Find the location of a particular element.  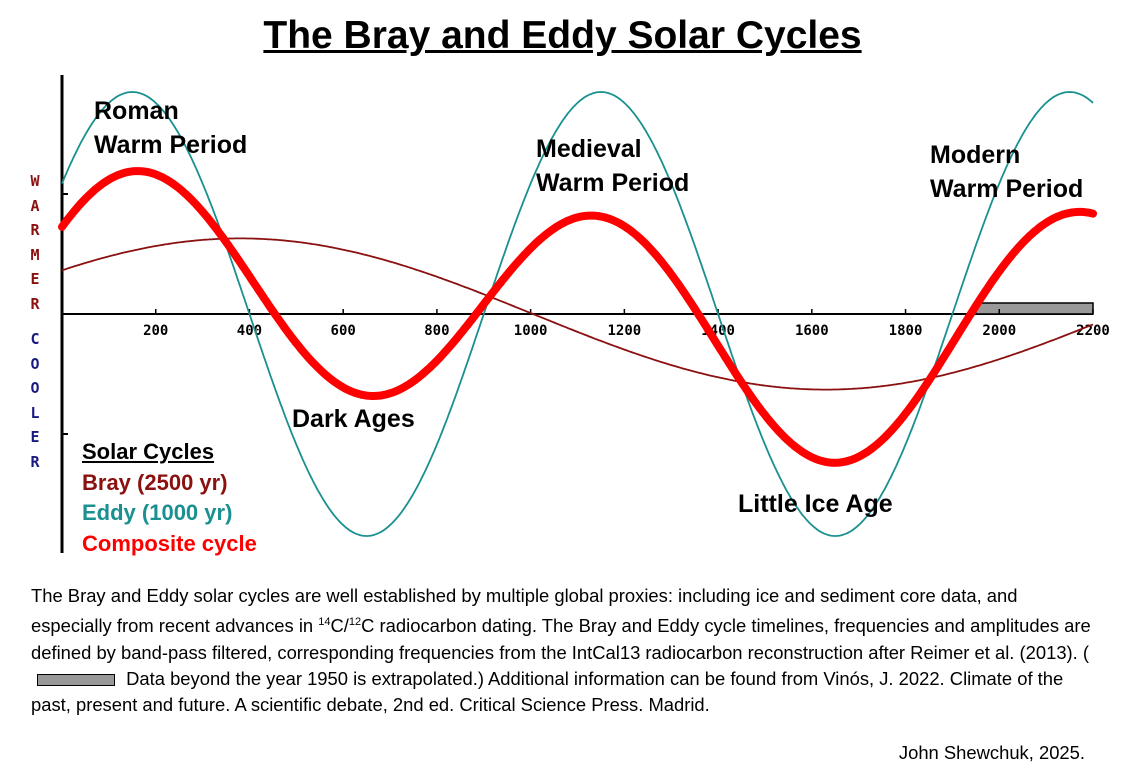

chart-title: The Bray and Eddy Solar Cycles is located at coordinates (562, 35).